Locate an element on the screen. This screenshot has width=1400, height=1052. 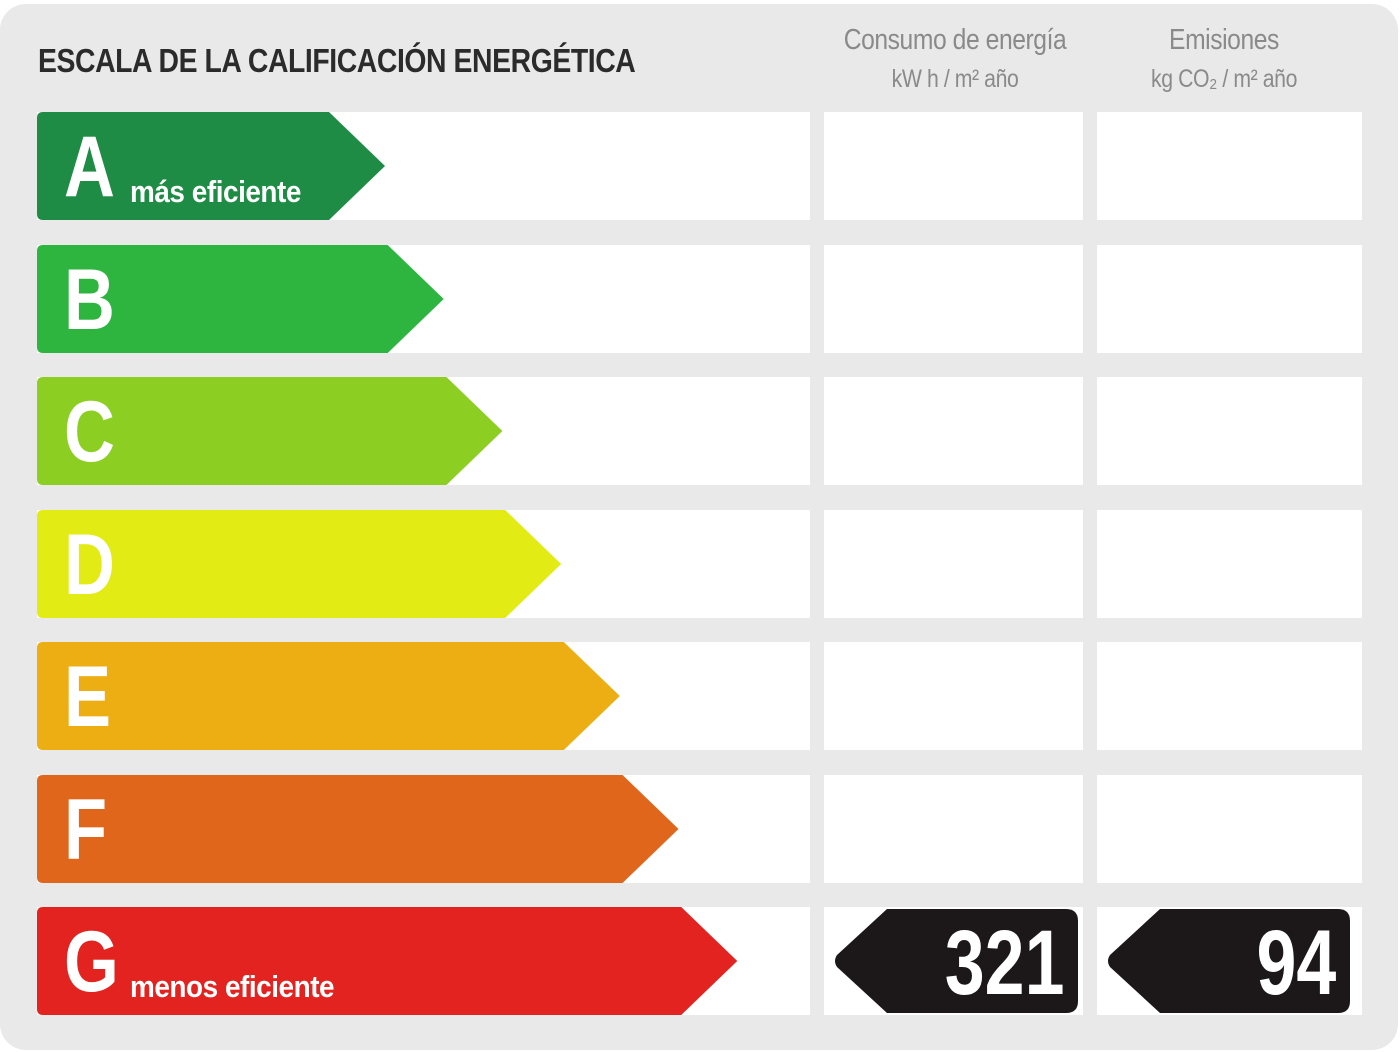
rating-arrow-a is located at coordinates (211, 166).